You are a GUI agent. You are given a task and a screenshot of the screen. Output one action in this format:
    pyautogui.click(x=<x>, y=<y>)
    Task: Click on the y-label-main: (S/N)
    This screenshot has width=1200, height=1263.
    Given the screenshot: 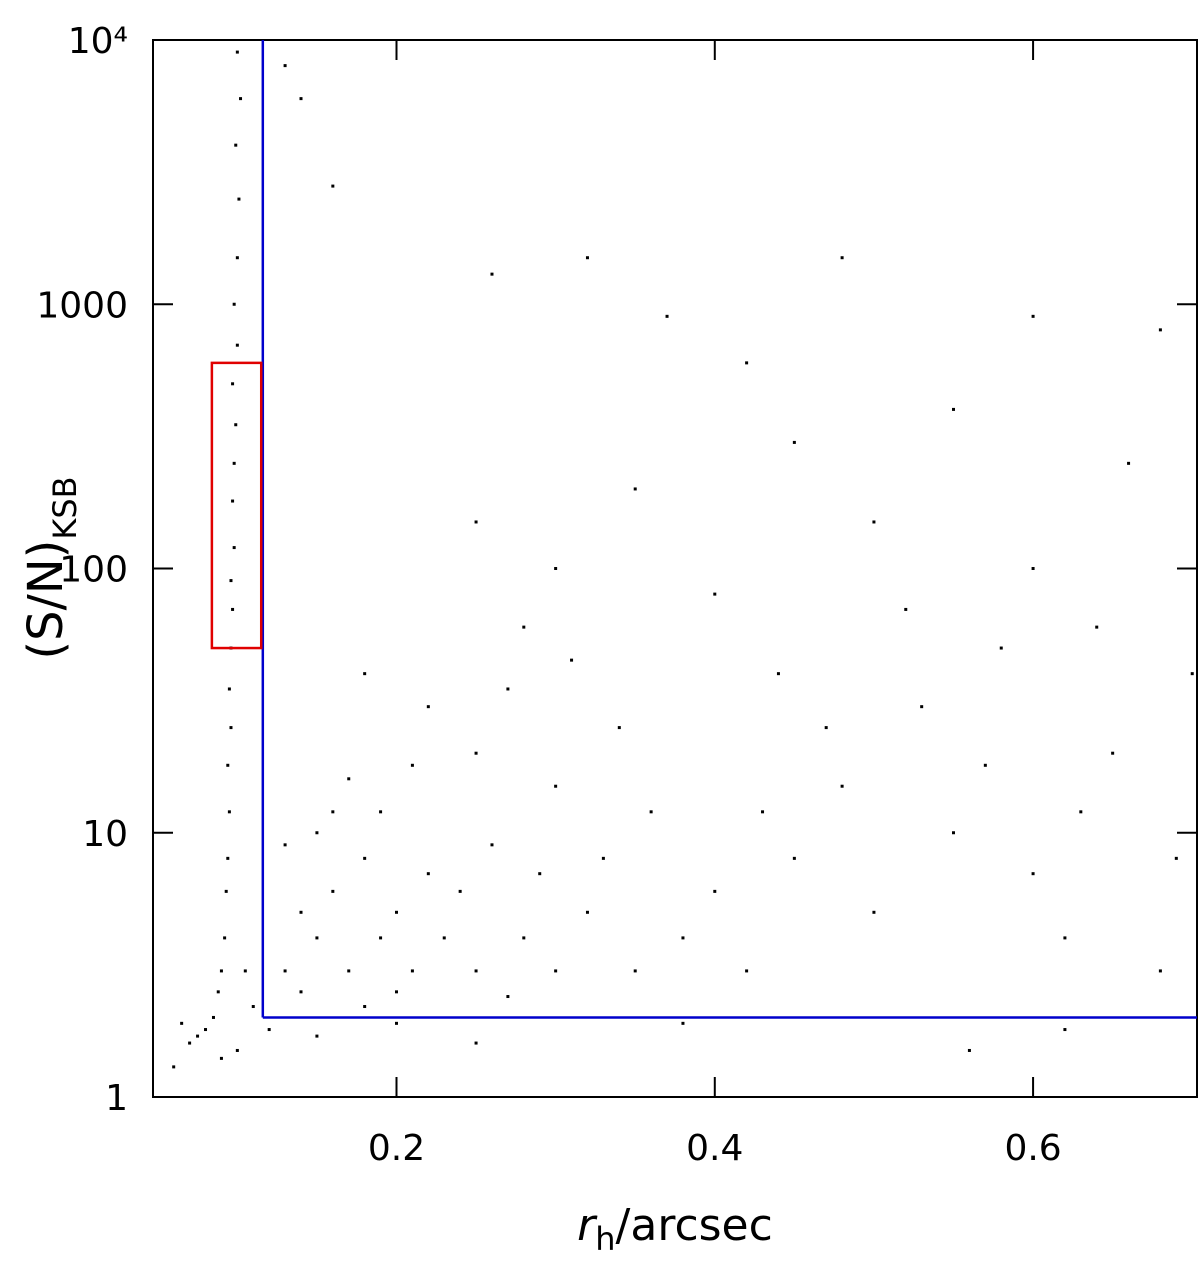 What is the action you would take?
    pyautogui.click(x=46, y=600)
    